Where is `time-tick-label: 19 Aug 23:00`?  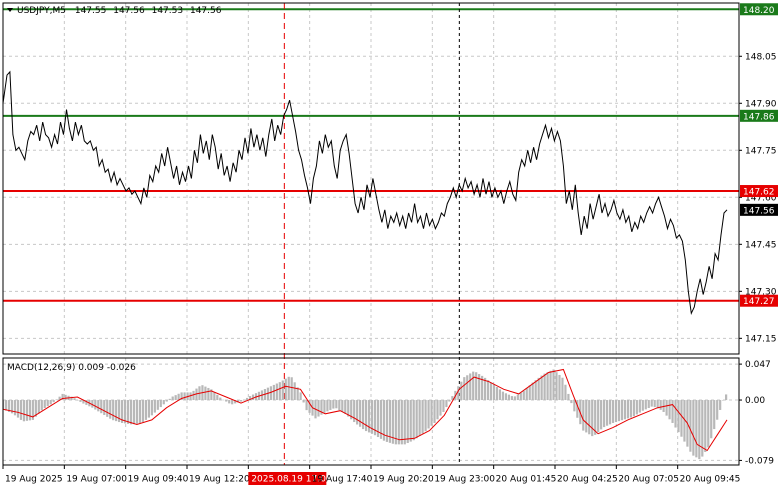 time-tick-label: 19 Aug 23:00 is located at coordinates (464, 480).